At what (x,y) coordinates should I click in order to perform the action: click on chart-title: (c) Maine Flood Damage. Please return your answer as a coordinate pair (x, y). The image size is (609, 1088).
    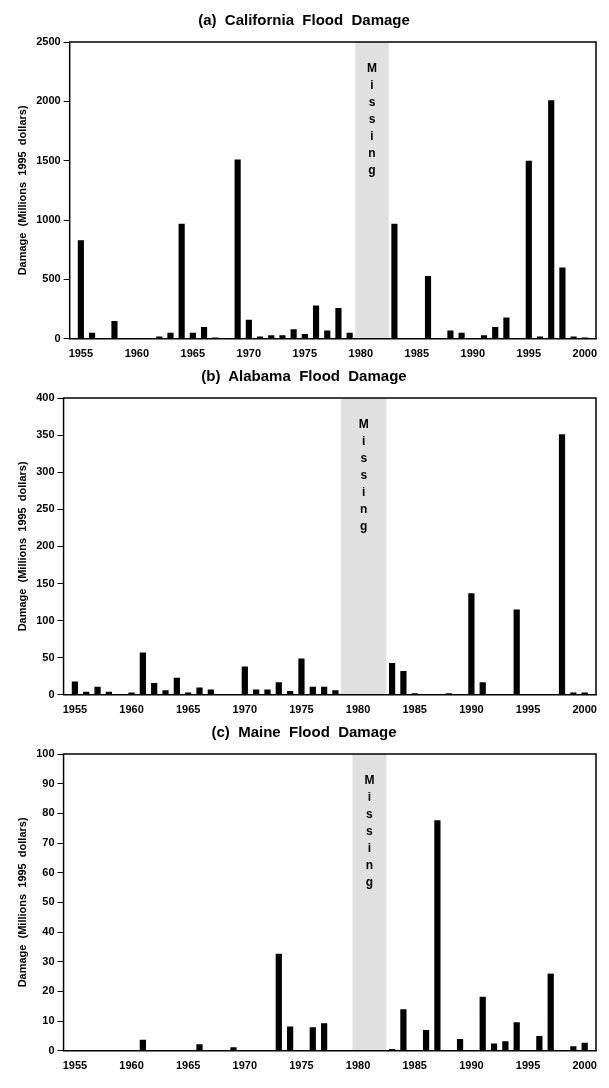
    Looking at the image, I should click on (304, 732).